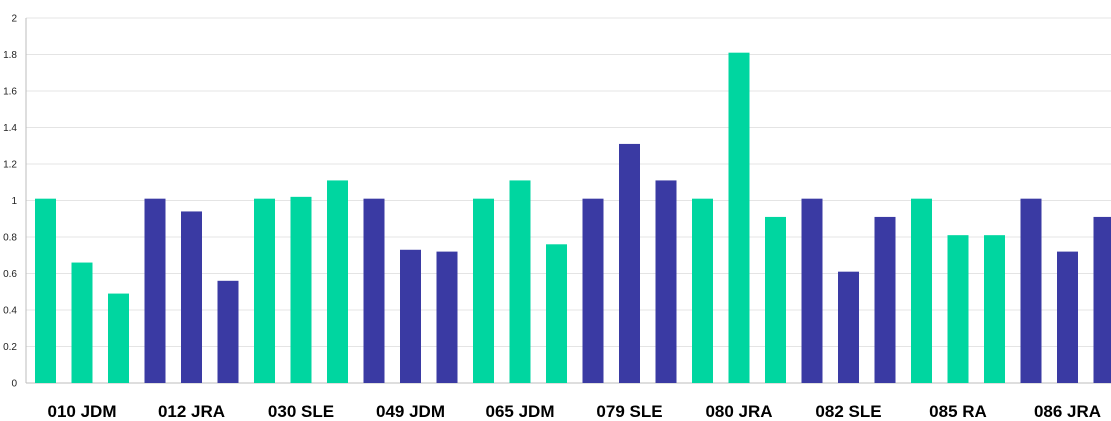 The image size is (1111, 421). I want to click on x-tick-label: 065 JDM, so click(520, 411).